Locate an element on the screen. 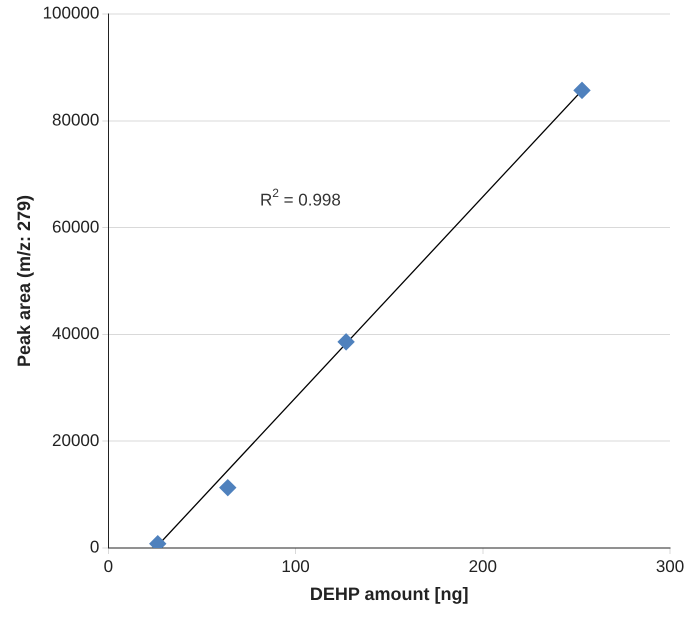  y-tick-label: 100000 is located at coordinates (71, 13).